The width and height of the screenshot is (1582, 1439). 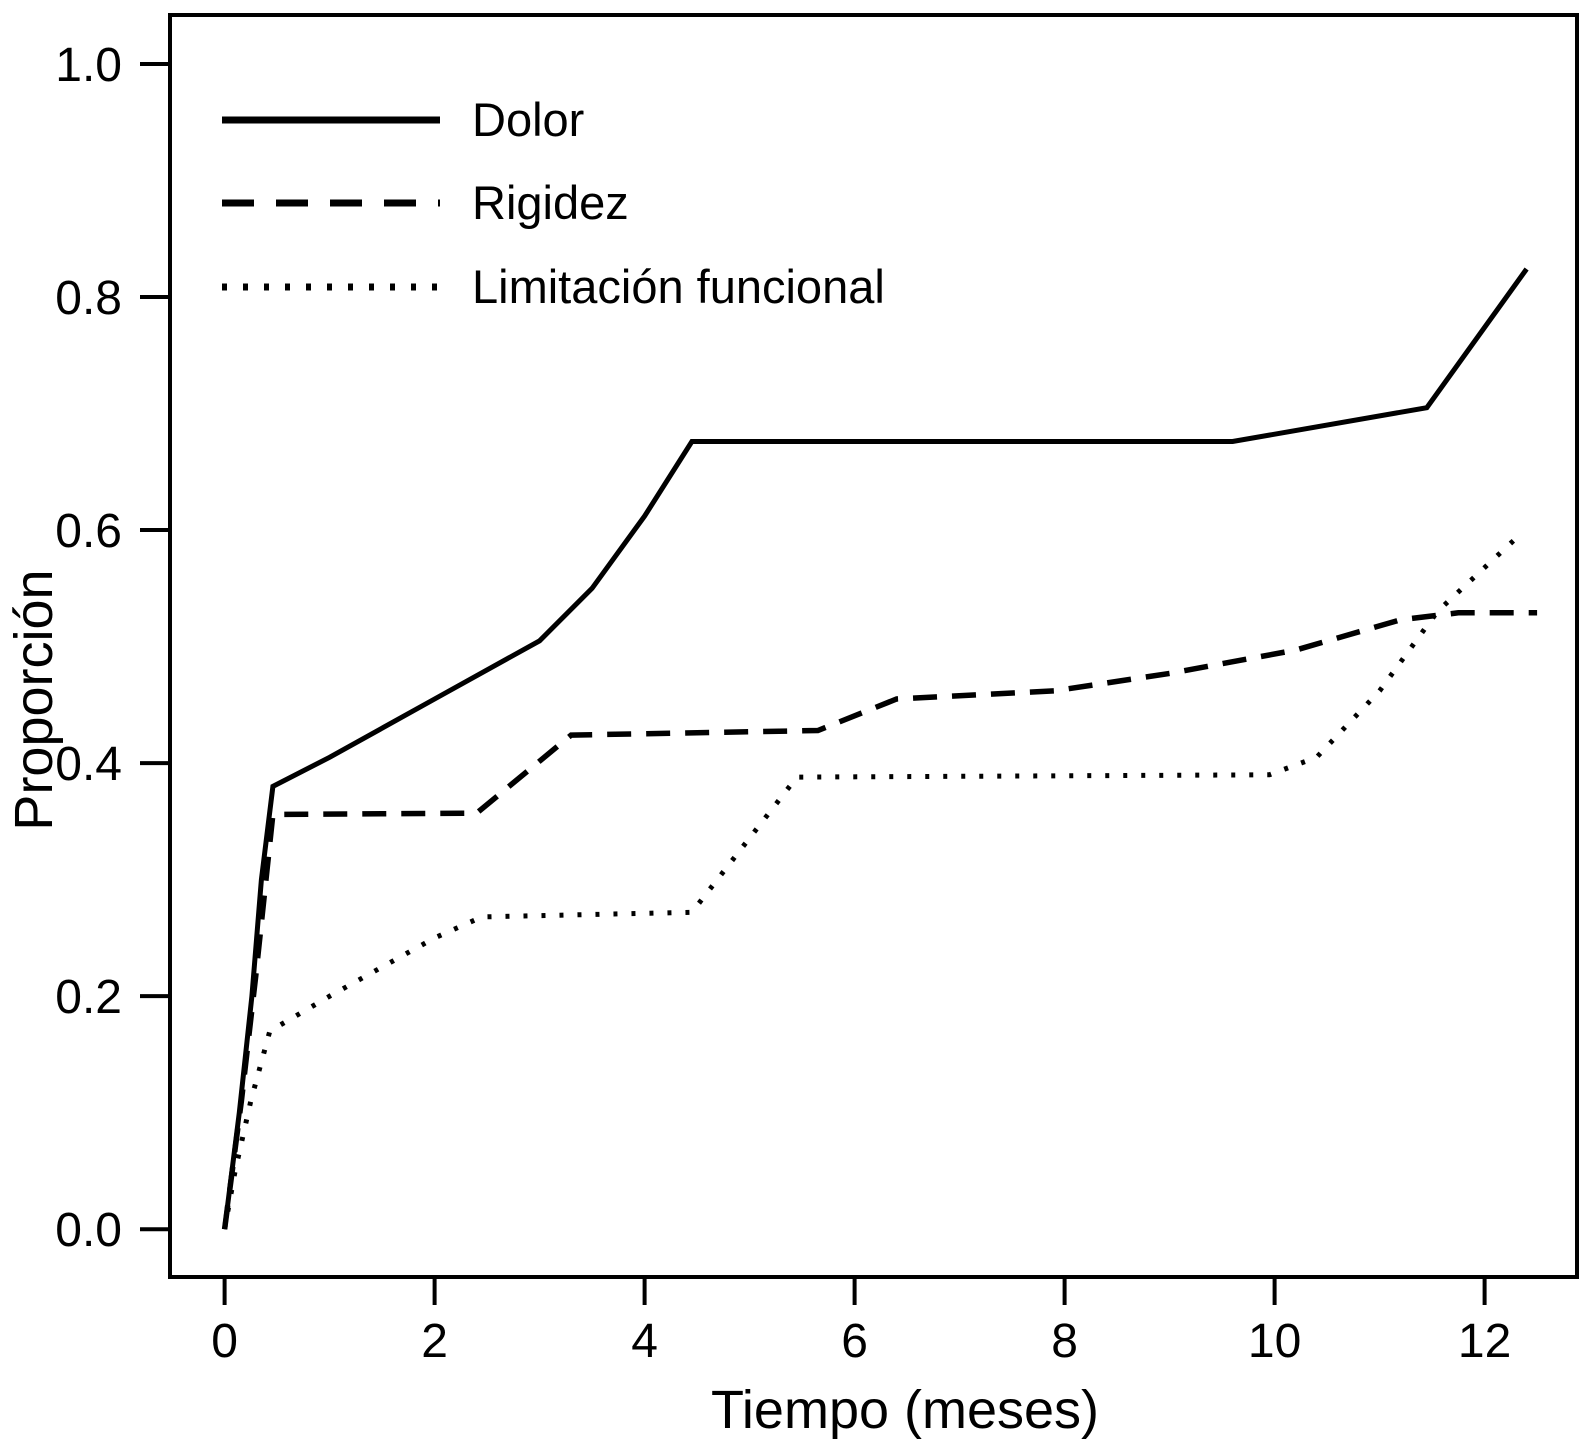 I want to click on y-tick-label: 0.6, so click(x=88, y=531).